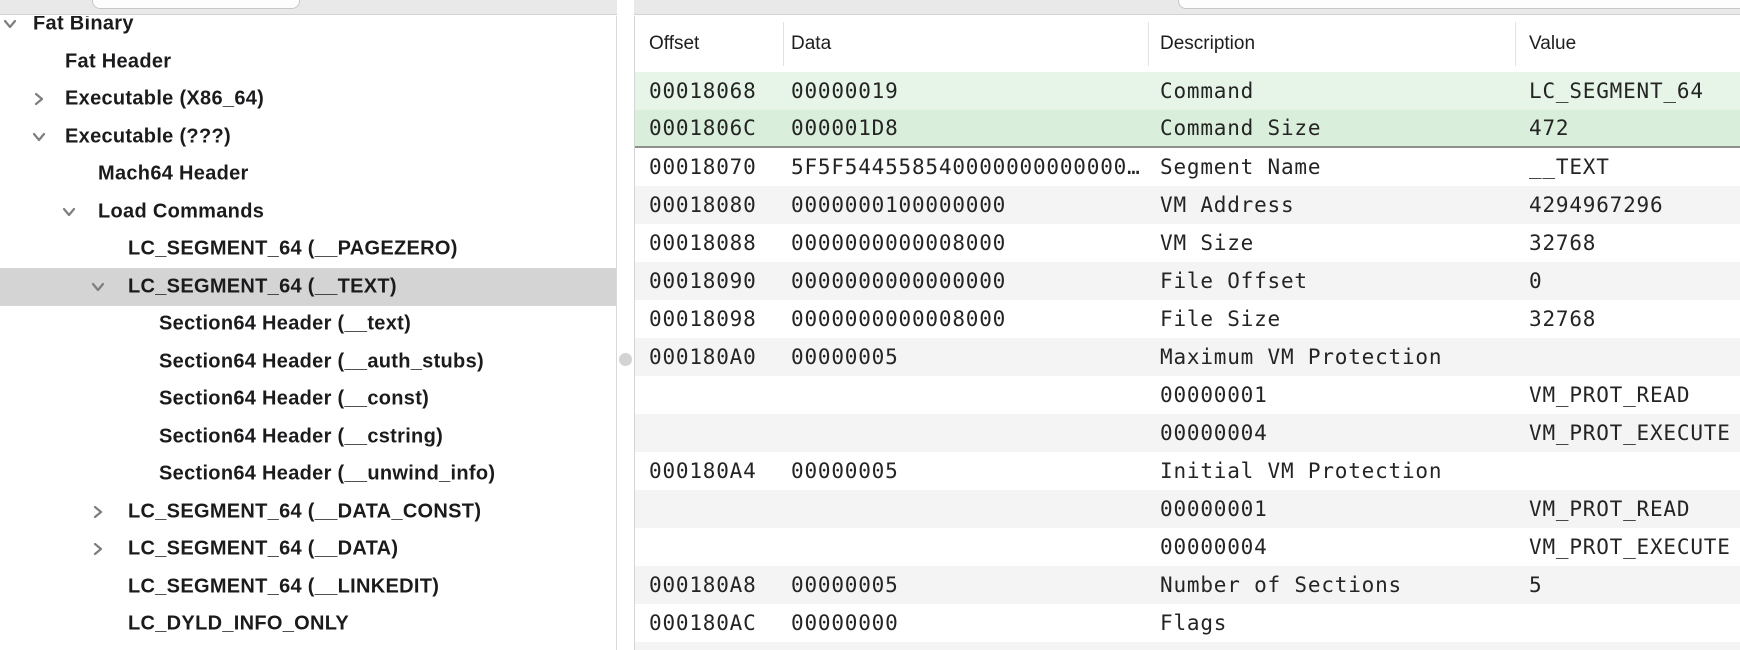 This screenshot has width=1740, height=650. Describe the element at coordinates (1187, 471) in the screenshot. I see `table-row: 000180A4 00000005 Initial VM Protection` at that location.